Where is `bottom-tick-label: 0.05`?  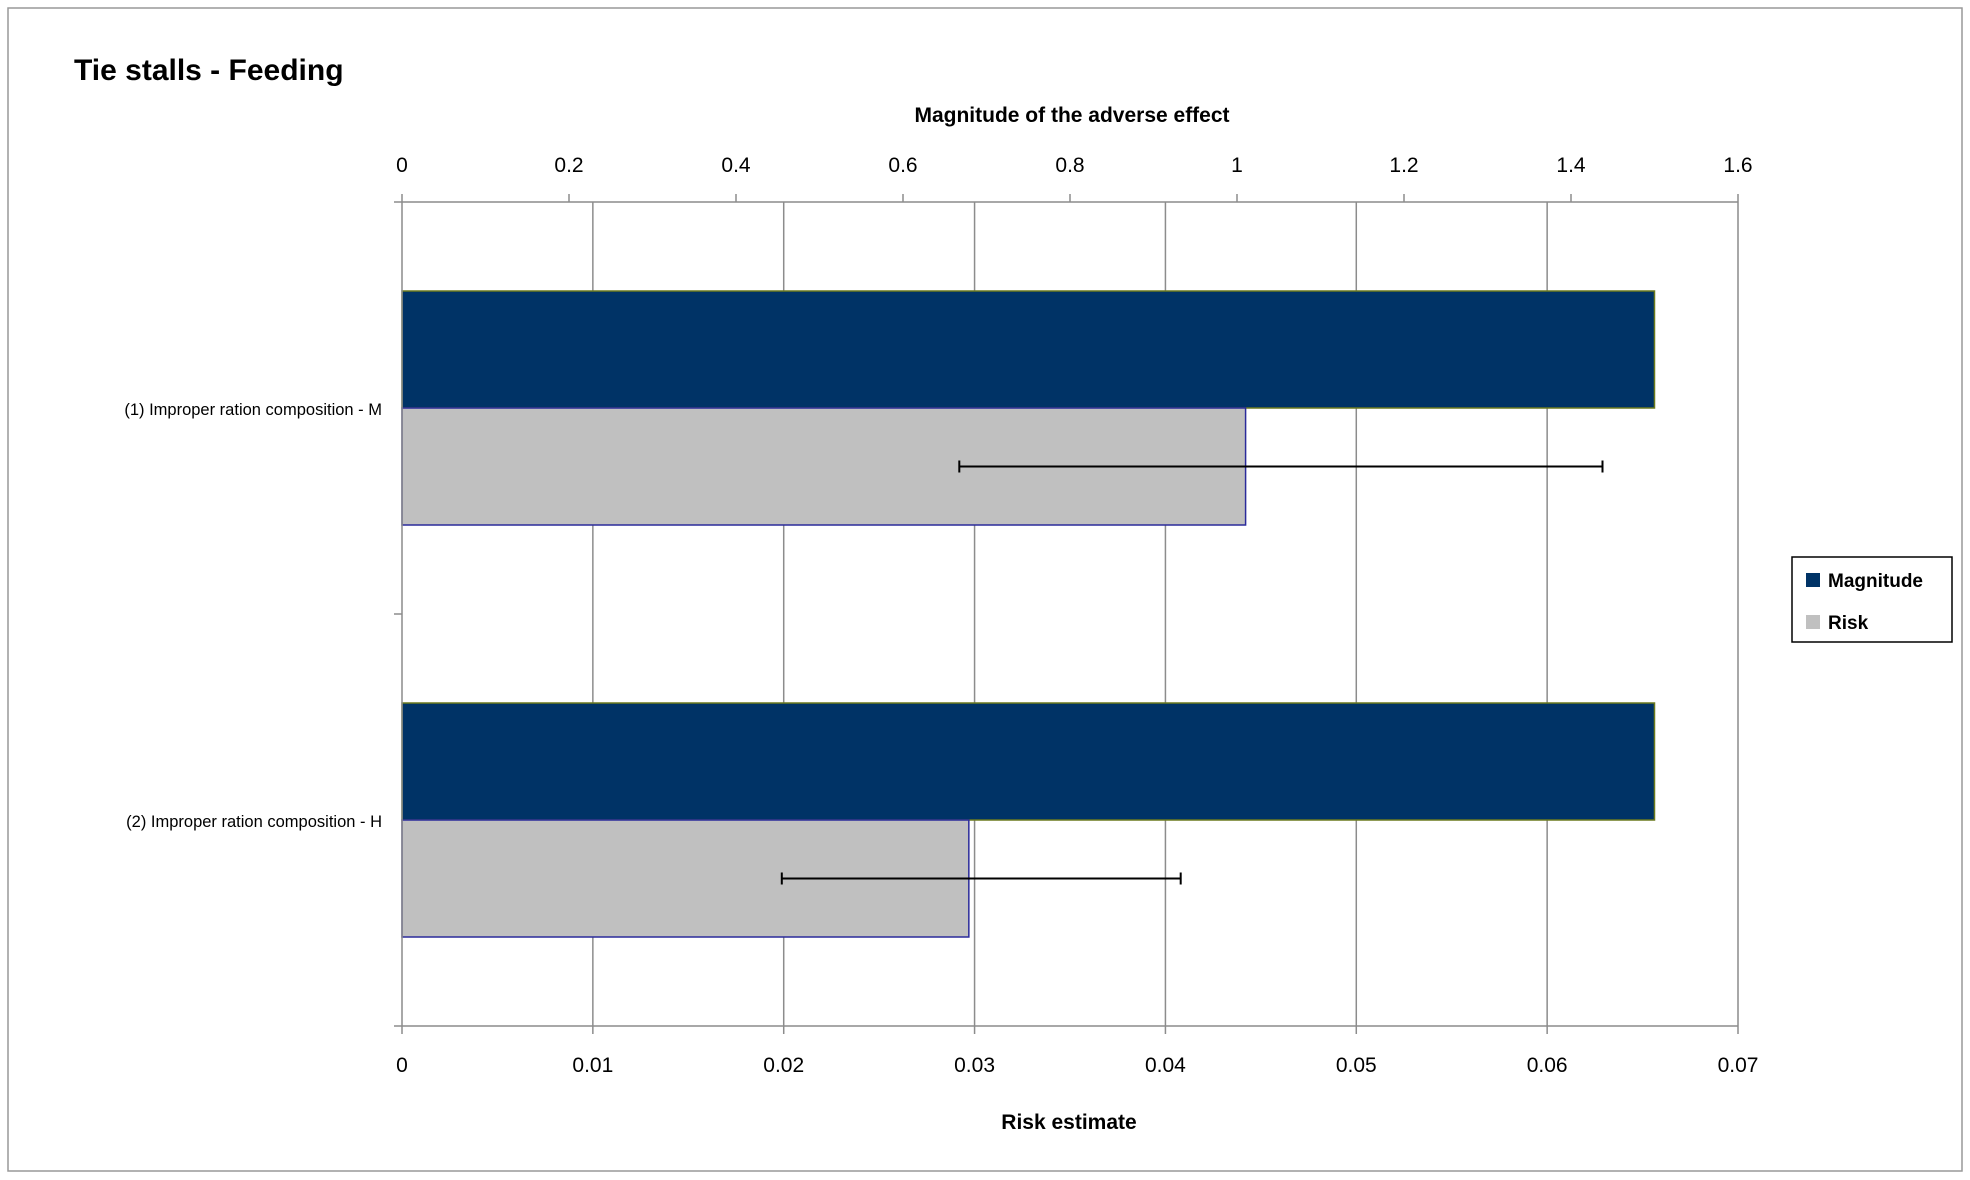 bottom-tick-label: 0.05 is located at coordinates (1356, 1065).